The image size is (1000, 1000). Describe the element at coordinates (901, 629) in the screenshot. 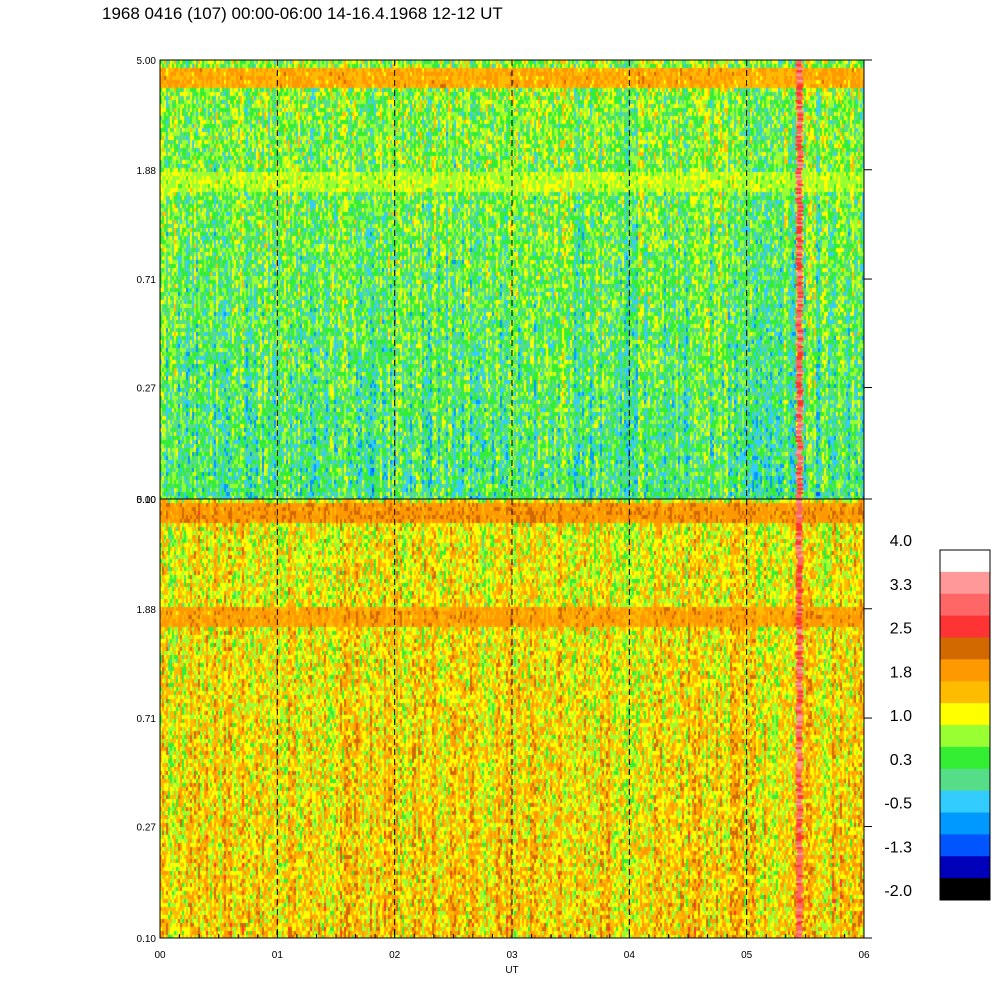

I see `colorbar-label: 2.5` at that location.